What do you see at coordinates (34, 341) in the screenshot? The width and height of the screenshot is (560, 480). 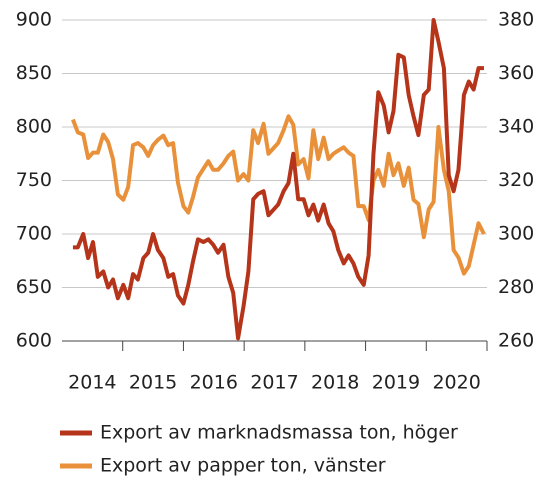 I see `y-tick-label: 600` at bounding box center [34, 341].